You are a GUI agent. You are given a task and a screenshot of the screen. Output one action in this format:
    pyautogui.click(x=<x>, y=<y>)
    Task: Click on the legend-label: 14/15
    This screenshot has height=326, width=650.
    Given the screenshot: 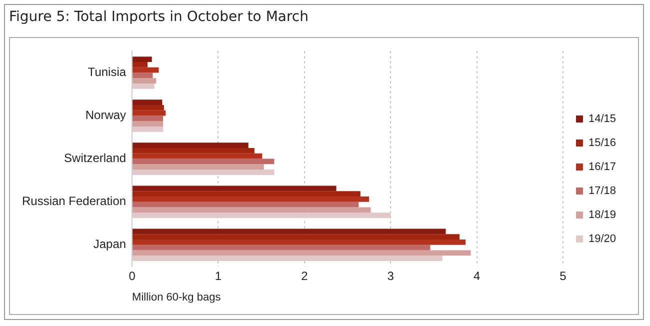 What is the action you would take?
    pyautogui.click(x=602, y=119)
    